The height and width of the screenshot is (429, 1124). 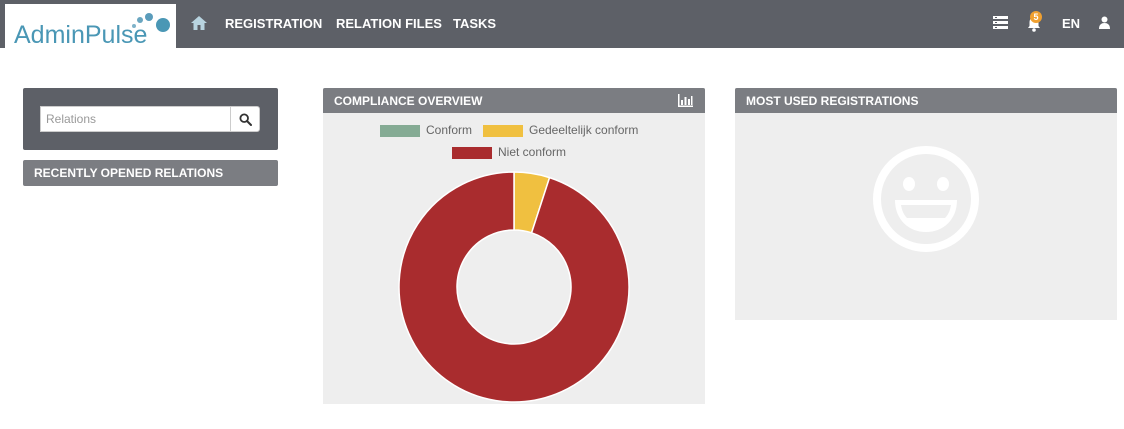 What do you see at coordinates (832, 101) in the screenshot?
I see `most-used-title: MOST USED REGISTRATIONS` at bounding box center [832, 101].